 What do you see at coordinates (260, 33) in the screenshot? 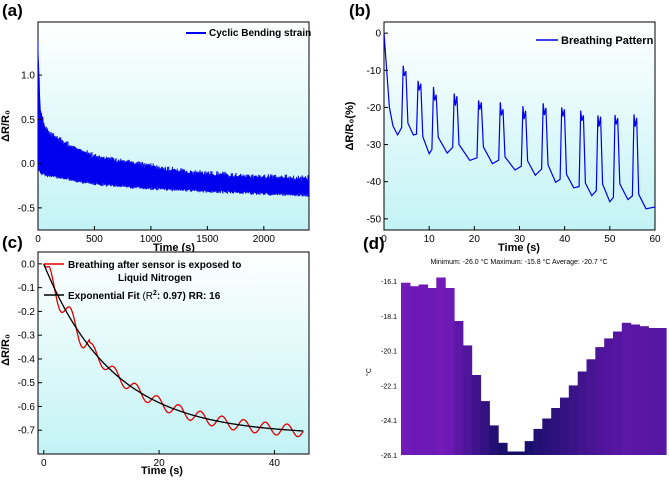
I see `panel-a-legend-label: Cyclic Bending strain` at bounding box center [260, 33].